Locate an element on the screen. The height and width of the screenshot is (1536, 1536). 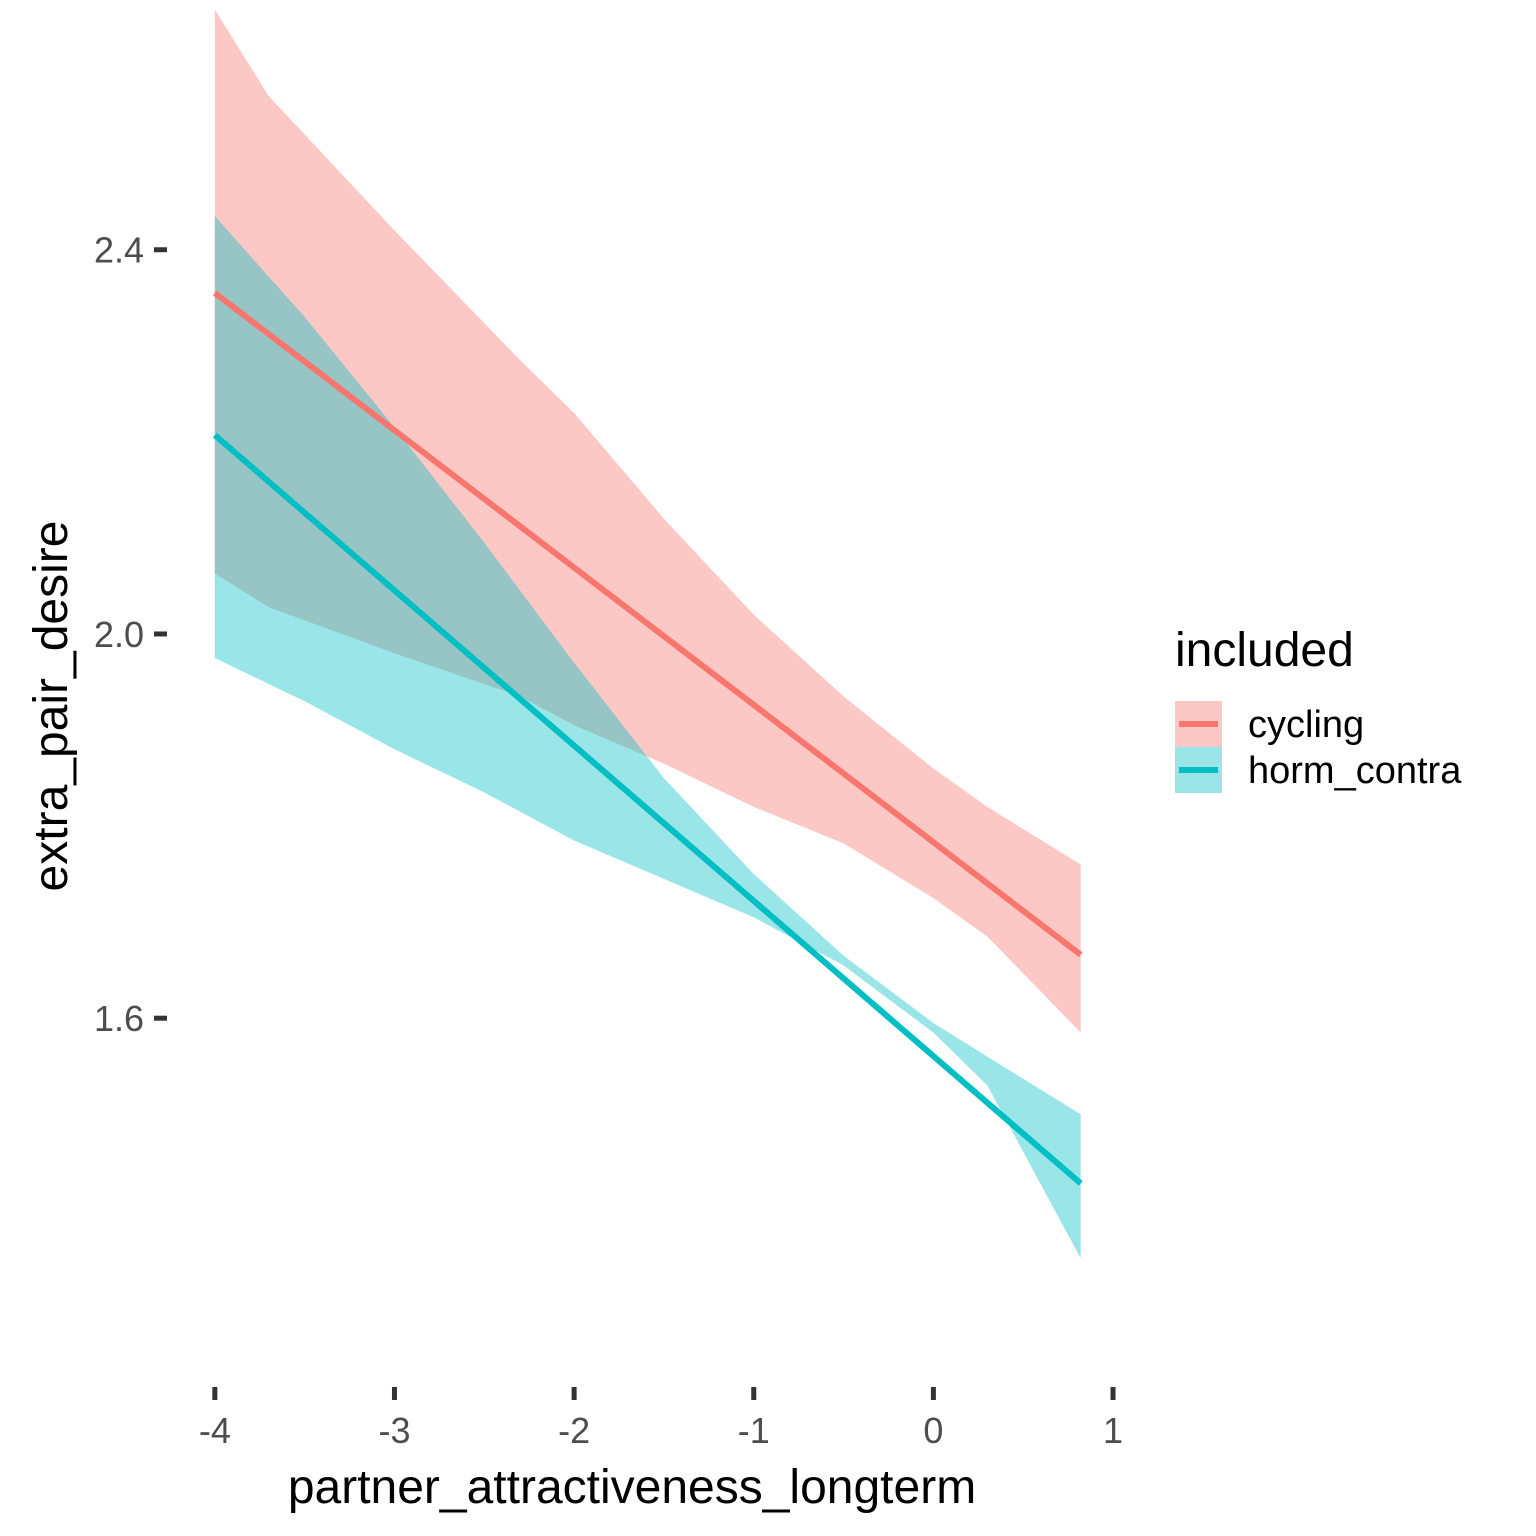
x-tick-label: 1 is located at coordinates (1113, 1430).